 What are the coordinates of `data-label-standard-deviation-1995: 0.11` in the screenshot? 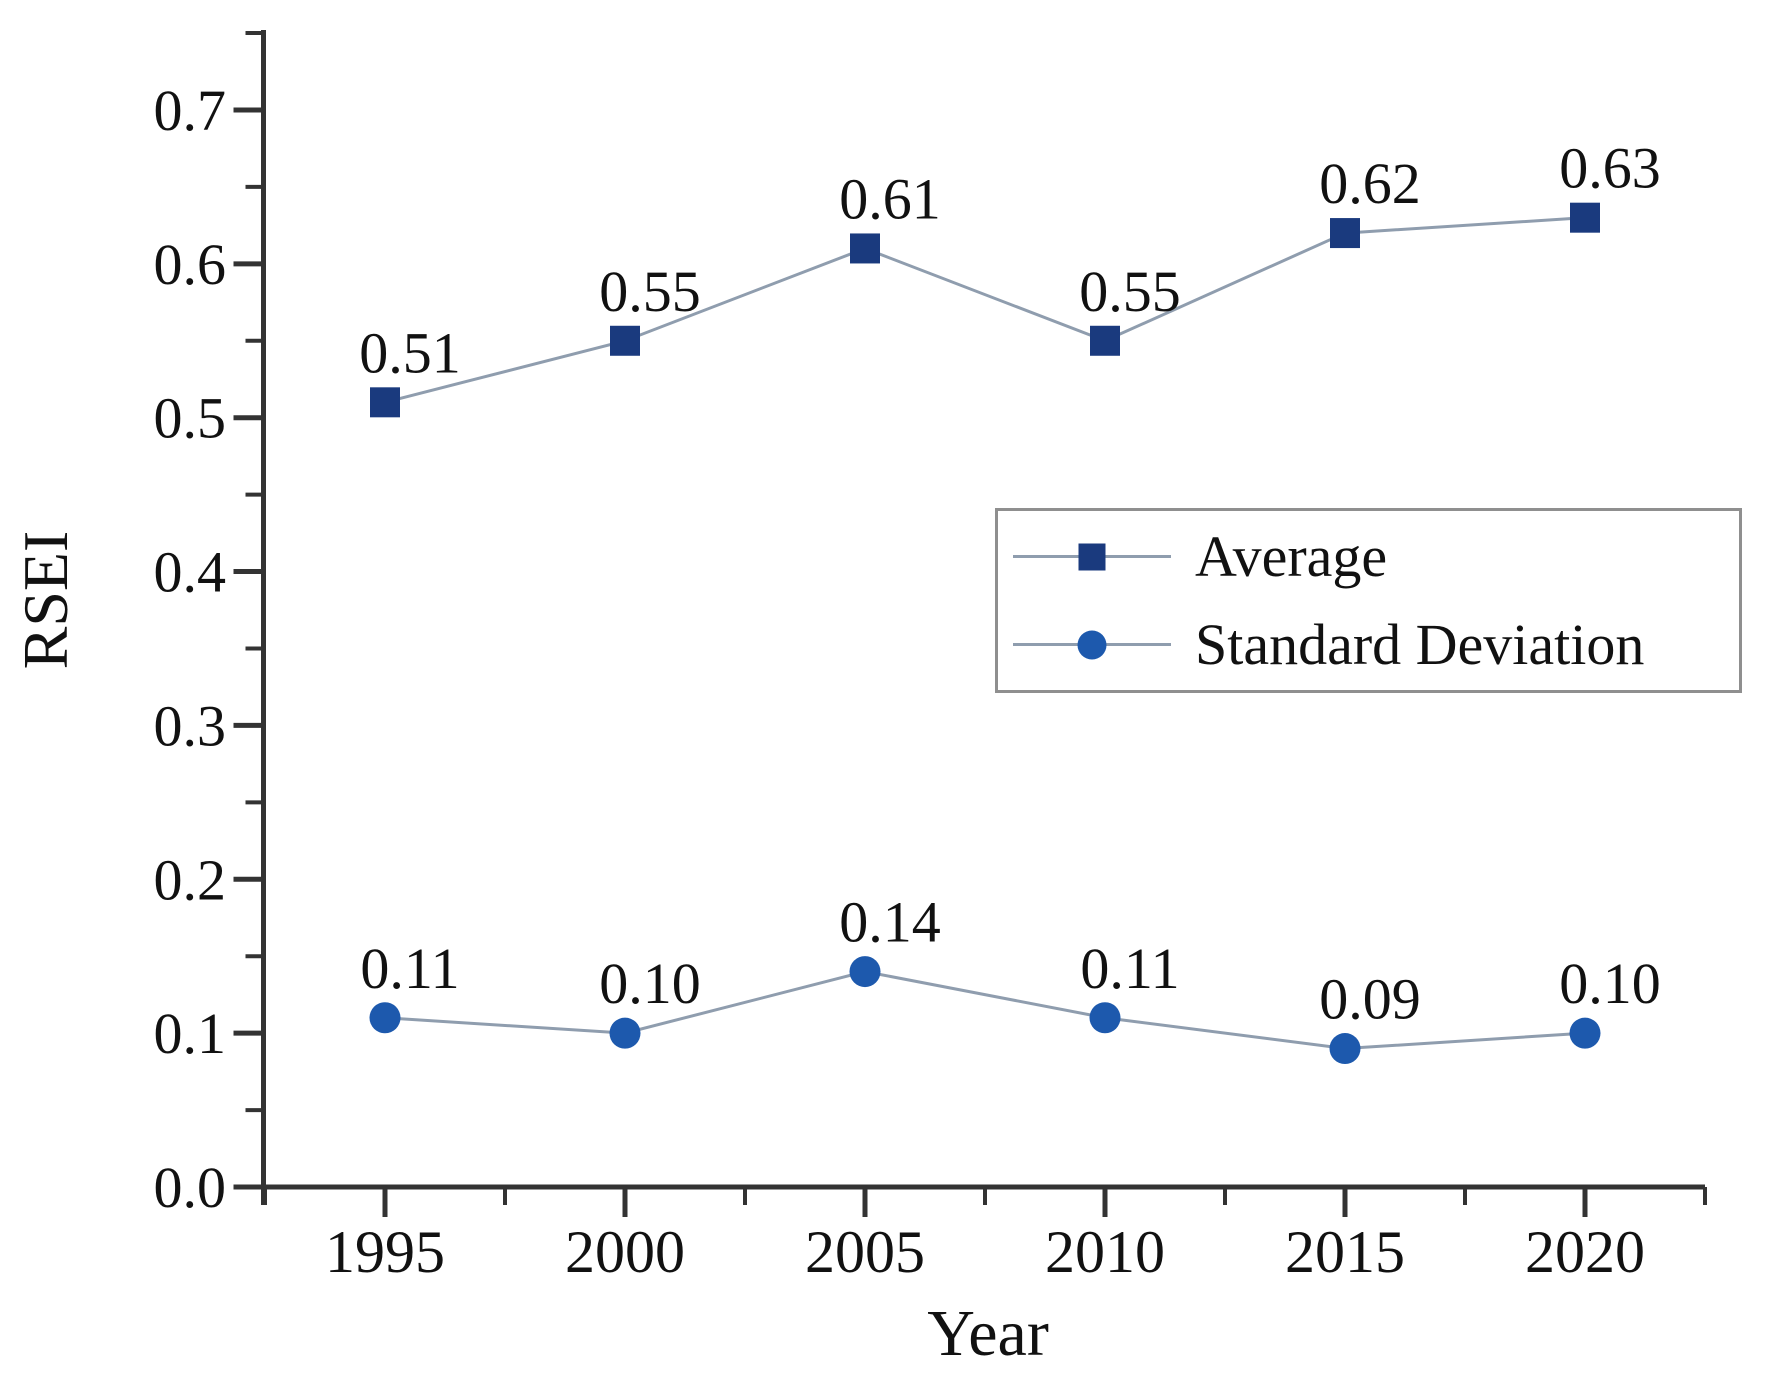 It's located at (409, 968).